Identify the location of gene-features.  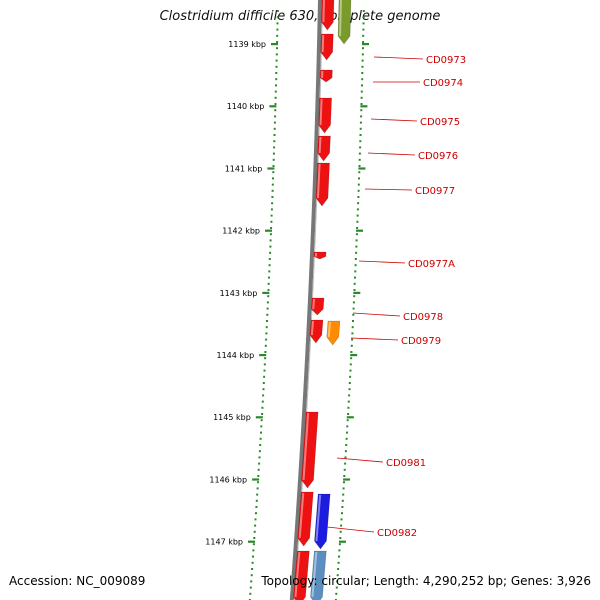
(322, 300).